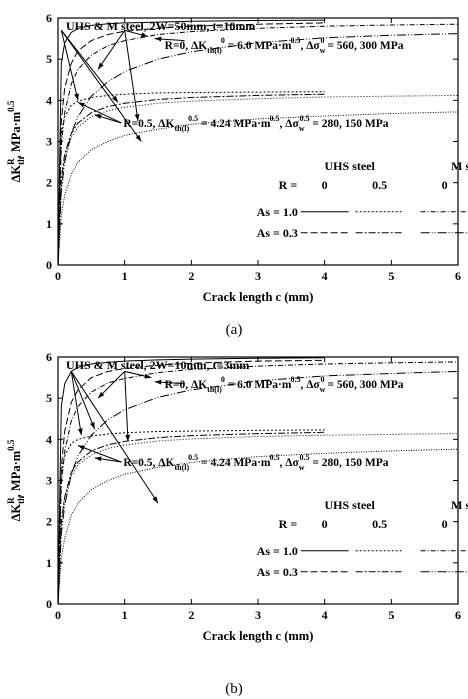  I want to click on x-tick-label: 3, so click(258, 615).